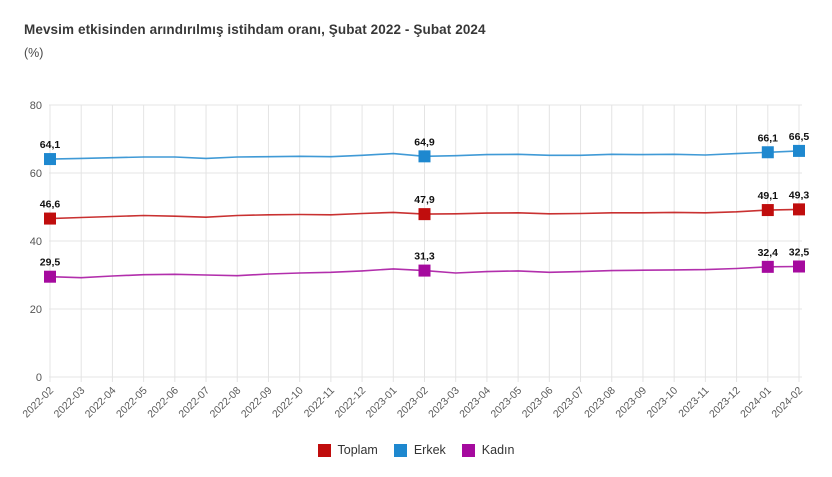 The height and width of the screenshot is (477, 832). I want to click on x-axis-tick-label: 2023-01, so click(382, 403).